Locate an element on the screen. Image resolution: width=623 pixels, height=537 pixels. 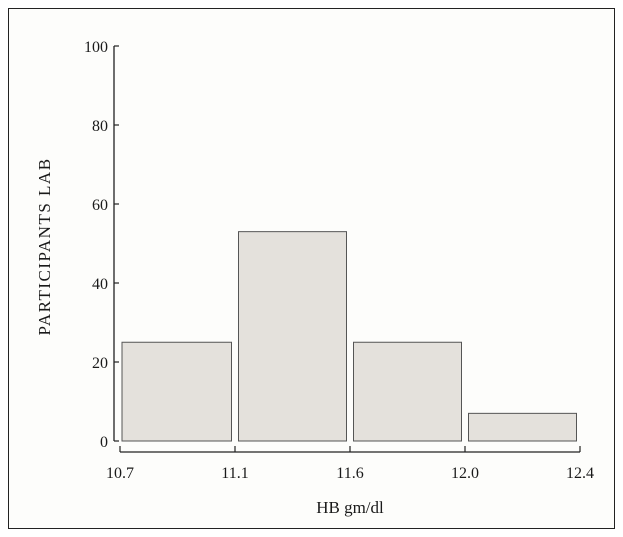
y-axis-label: PARTICIPANTS LAB is located at coordinates (44, 246).